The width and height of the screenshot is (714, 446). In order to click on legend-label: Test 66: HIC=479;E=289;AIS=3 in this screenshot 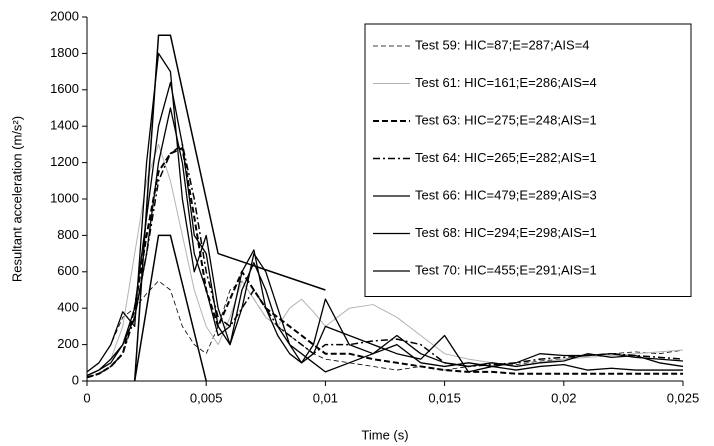, I will do `click(506, 194)`.